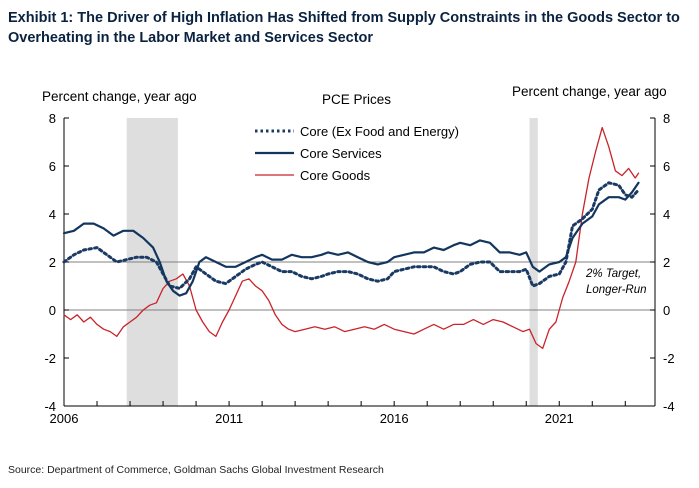  What do you see at coordinates (52, 310) in the screenshot?
I see `y-tick-label-left: 0` at bounding box center [52, 310].